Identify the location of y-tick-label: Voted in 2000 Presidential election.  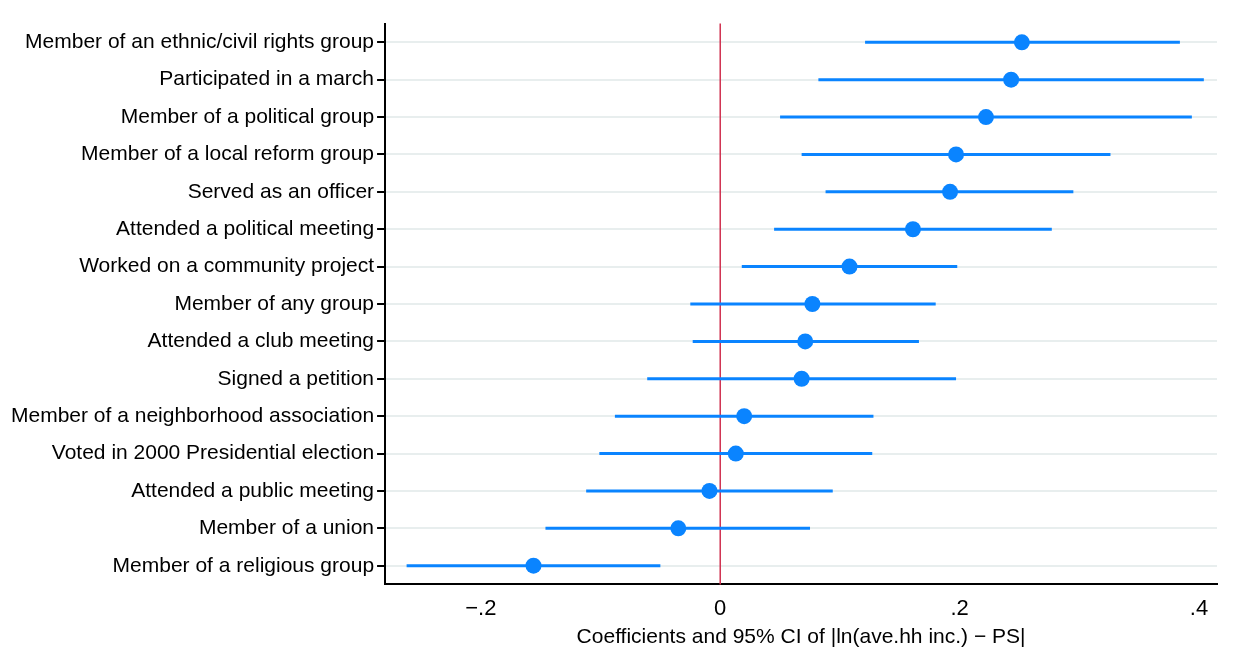
(213, 452).